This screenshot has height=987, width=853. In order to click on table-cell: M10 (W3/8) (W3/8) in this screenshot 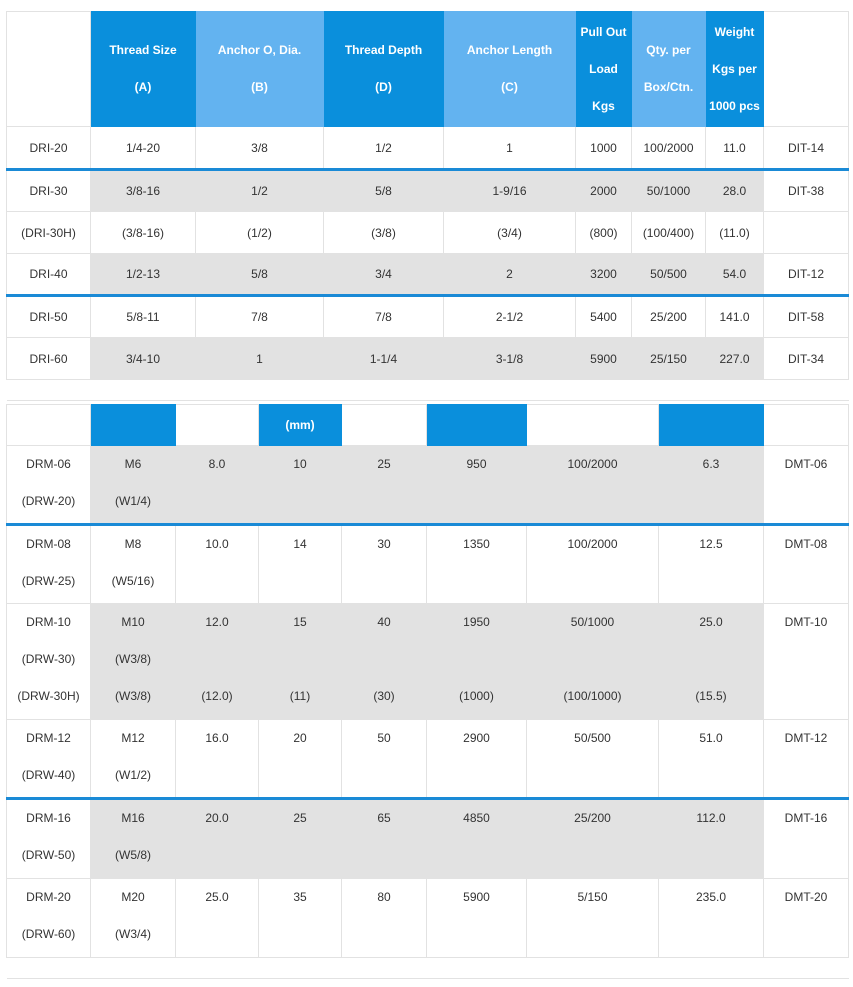, I will do `click(133, 661)`.